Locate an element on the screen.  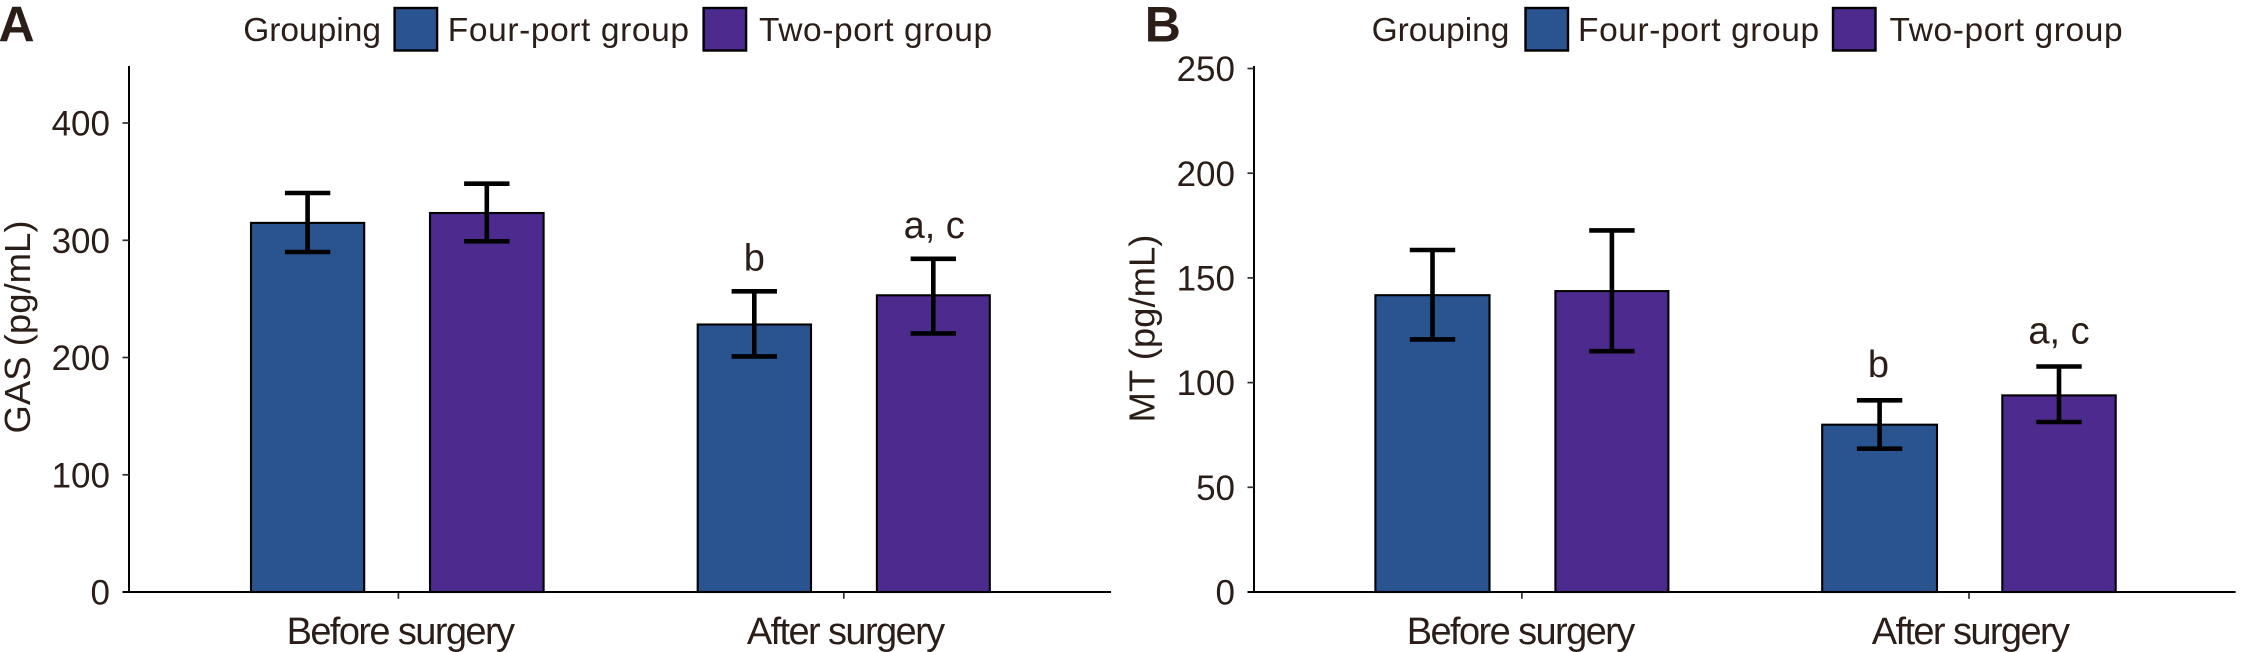
svg-text: GAS (pg/mL) is located at coordinates (19, 327).